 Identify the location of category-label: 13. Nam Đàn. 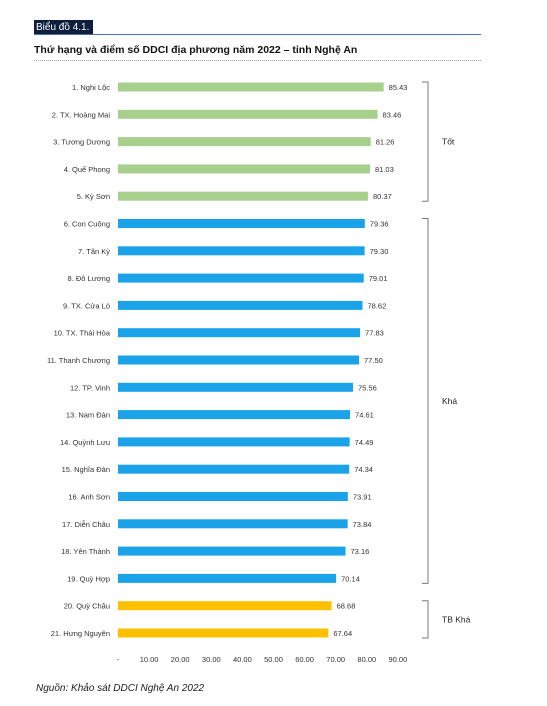
(88, 415).